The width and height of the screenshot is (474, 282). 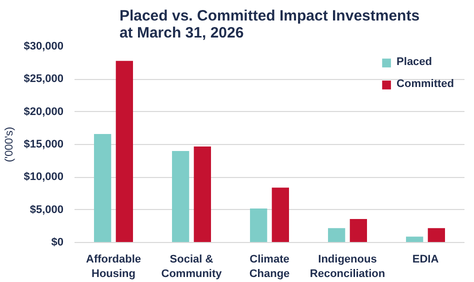 I want to click on y-tick-label: $25,000, so click(x=44, y=79).